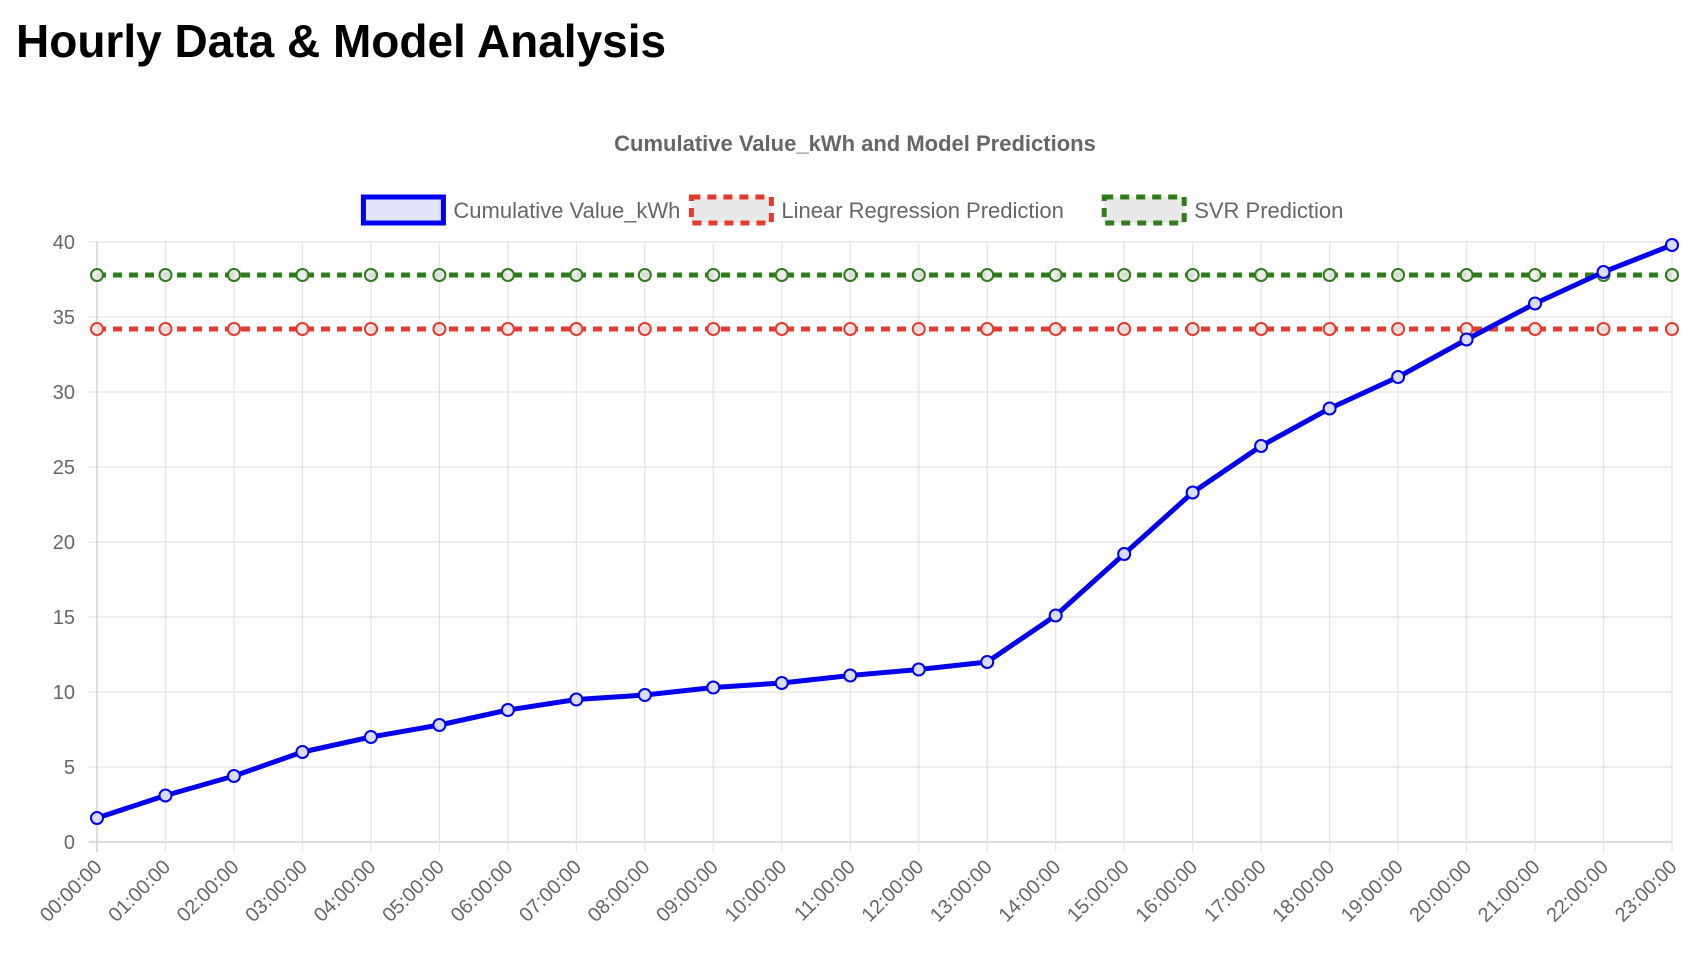  Describe the element at coordinates (64, 543) in the screenshot. I see `y-axis: 0 5 10 15 20 25 30 35 40` at that location.